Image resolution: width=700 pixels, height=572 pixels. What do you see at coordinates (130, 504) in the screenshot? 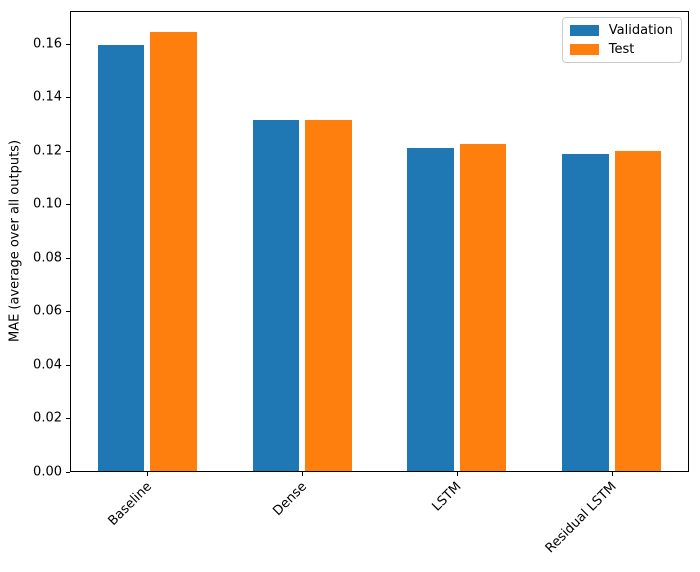
I see `x-tick-label-baseline: Baseline` at bounding box center [130, 504].